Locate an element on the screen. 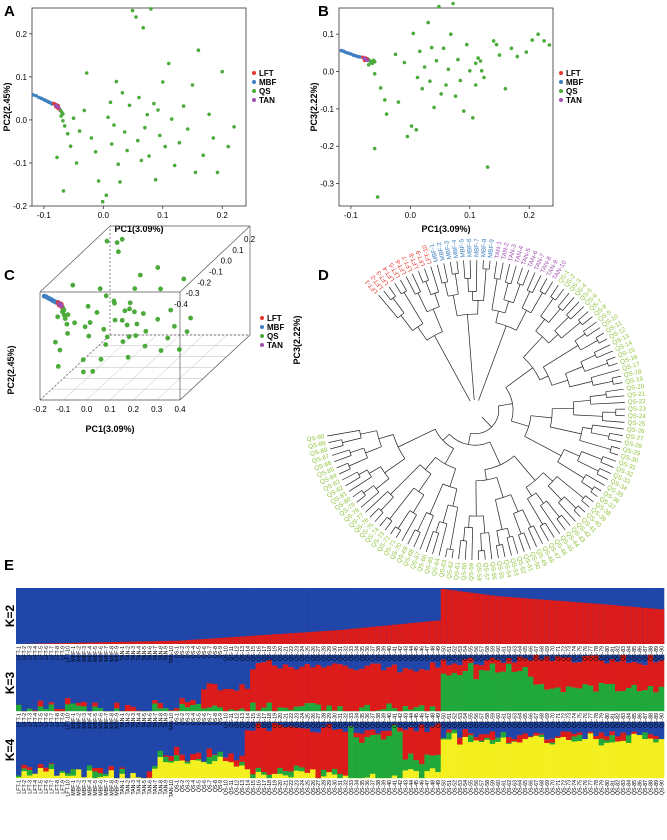 Image resolution: width=667 pixels, height=840 pixels. sample-label: QS-35 is located at coordinates (363, 653).